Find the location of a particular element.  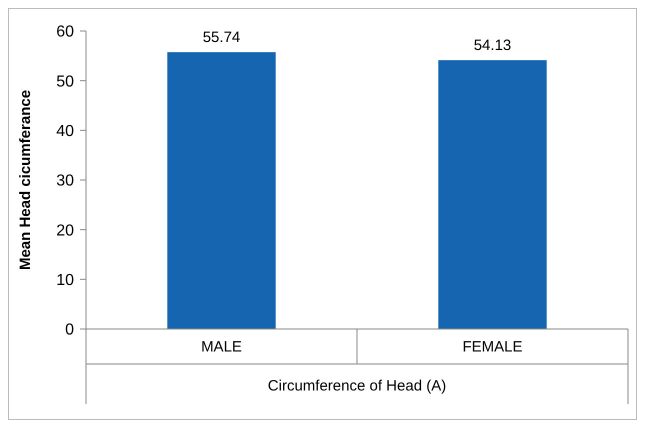

x-tick-label: FEMALE is located at coordinates (492, 347).